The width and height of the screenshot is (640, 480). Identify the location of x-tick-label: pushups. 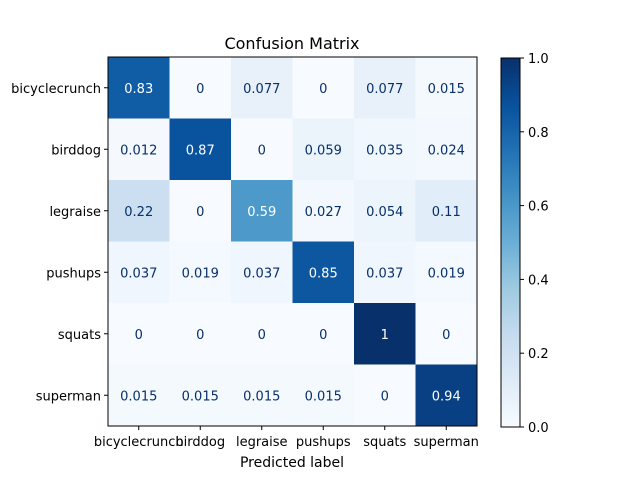
(323, 442).